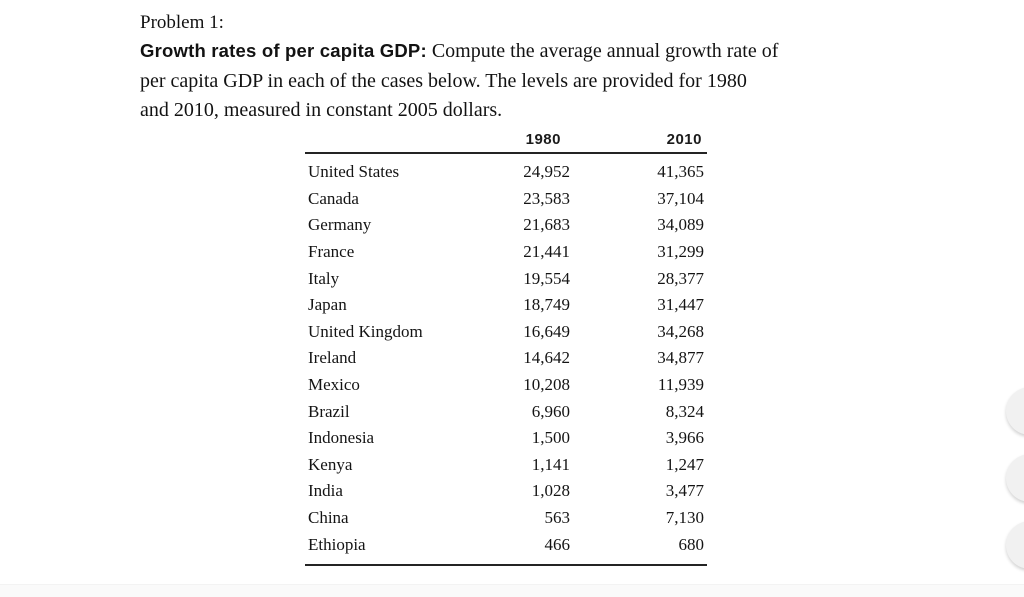 The width and height of the screenshot is (1024, 597). What do you see at coordinates (543, 139) in the screenshot?
I see `column-header-1980: 1980` at bounding box center [543, 139].